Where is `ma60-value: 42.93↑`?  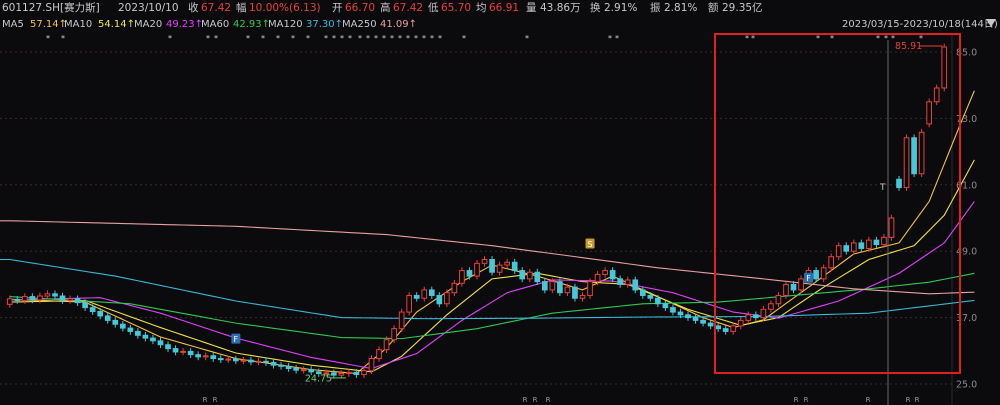 ma60-value: 42.93↑ is located at coordinates (252, 24).